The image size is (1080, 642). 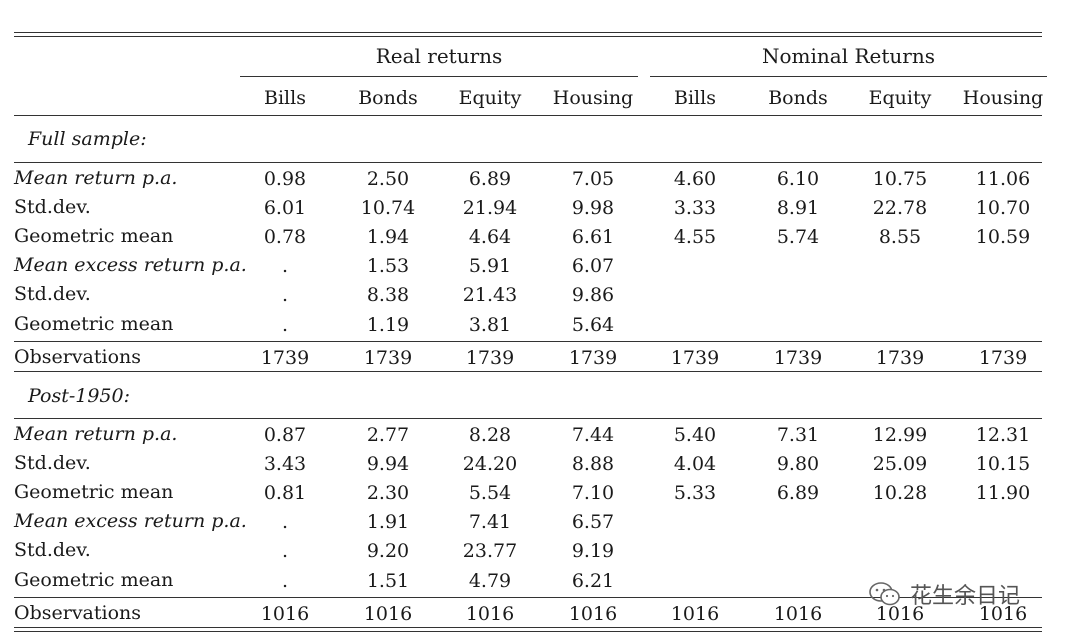 I want to click on section1-title-rule, so click(x=528, y=162).